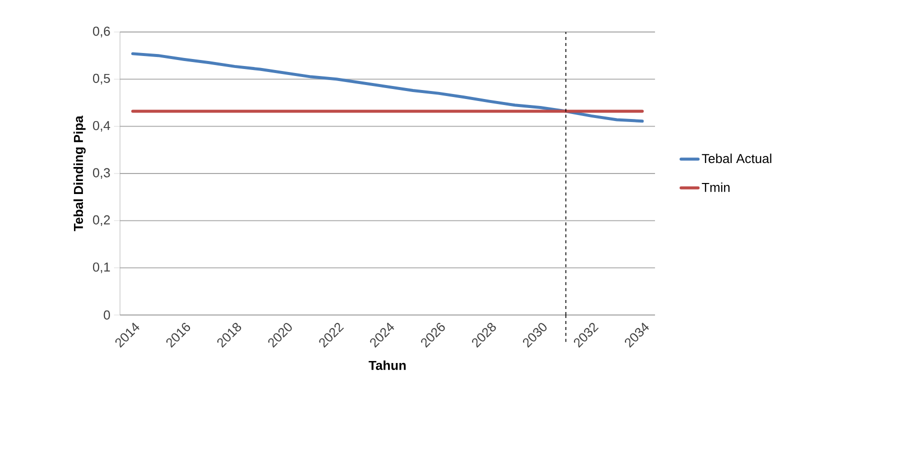  I want to click on x-axis-title: Tahun, so click(387, 365).